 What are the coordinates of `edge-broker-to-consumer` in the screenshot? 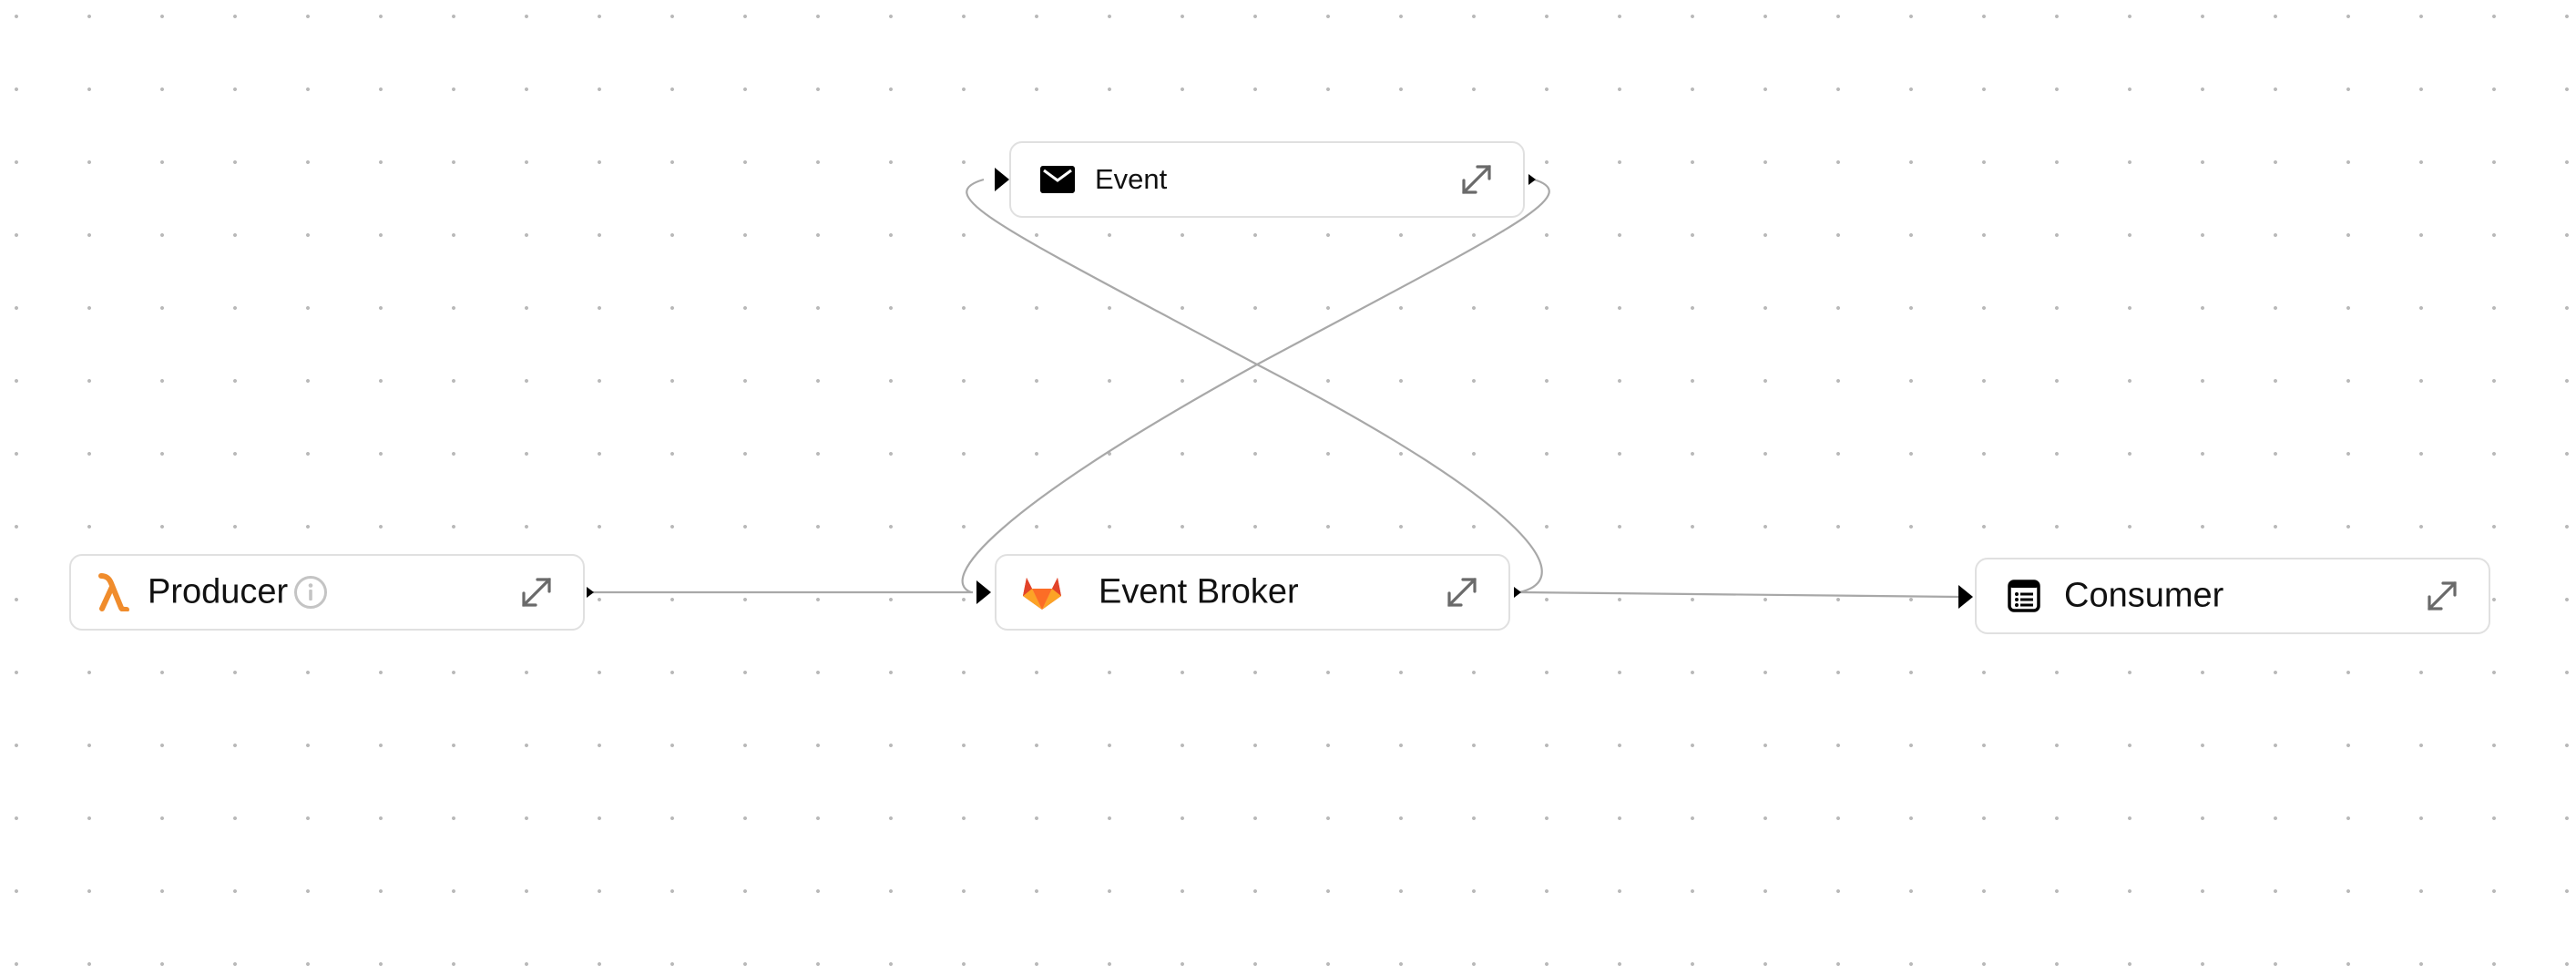 It's located at (1738, 595).